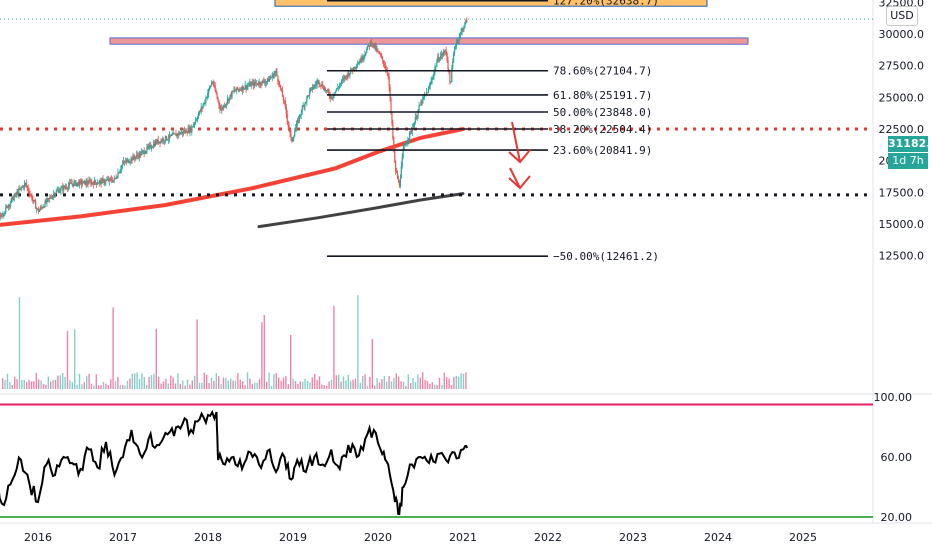  I want to click on fib-level-label: 50.00%(23848.0), so click(602, 112).